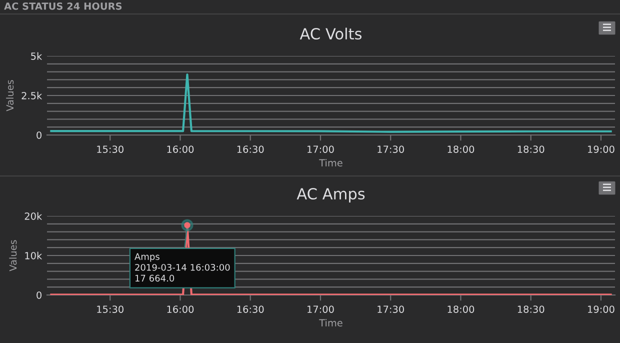 The image size is (620, 343). Describe the element at coordinates (36, 56) in the screenshot. I see `y-tick-label: 5k` at that location.